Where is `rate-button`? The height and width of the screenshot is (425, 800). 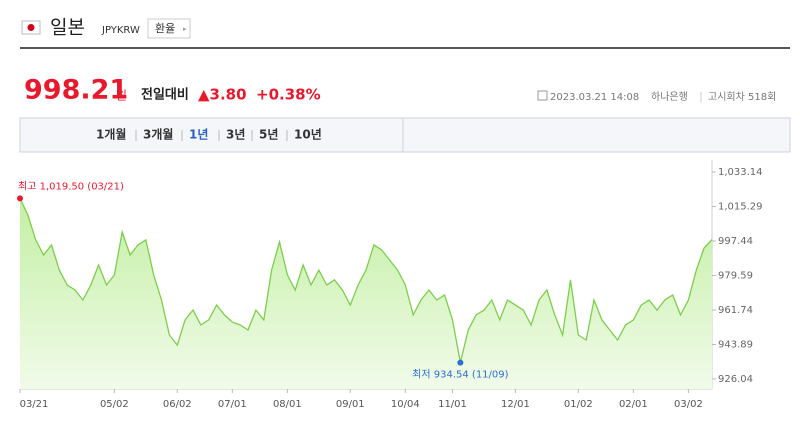 rate-button is located at coordinates (169, 28).